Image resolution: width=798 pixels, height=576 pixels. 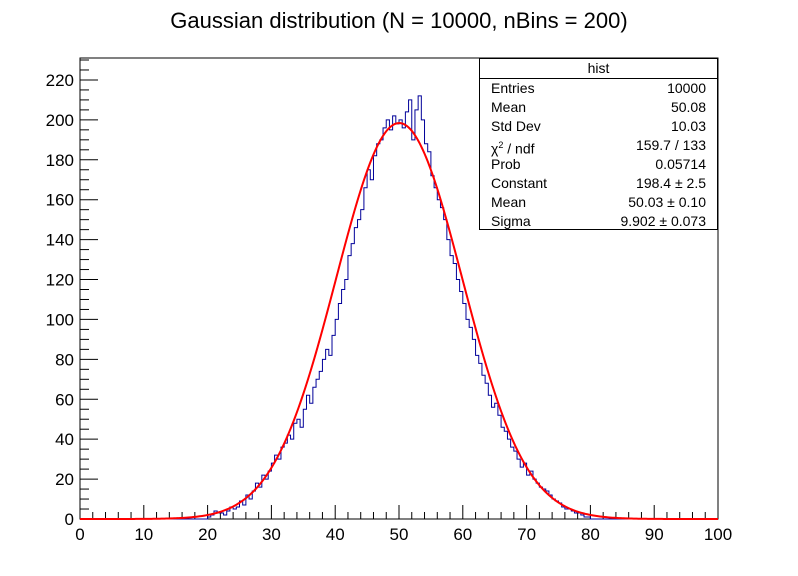 I want to click on stats-row-fit-mean: Mean 50.03 ± 0.10, so click(x=598, y=202).